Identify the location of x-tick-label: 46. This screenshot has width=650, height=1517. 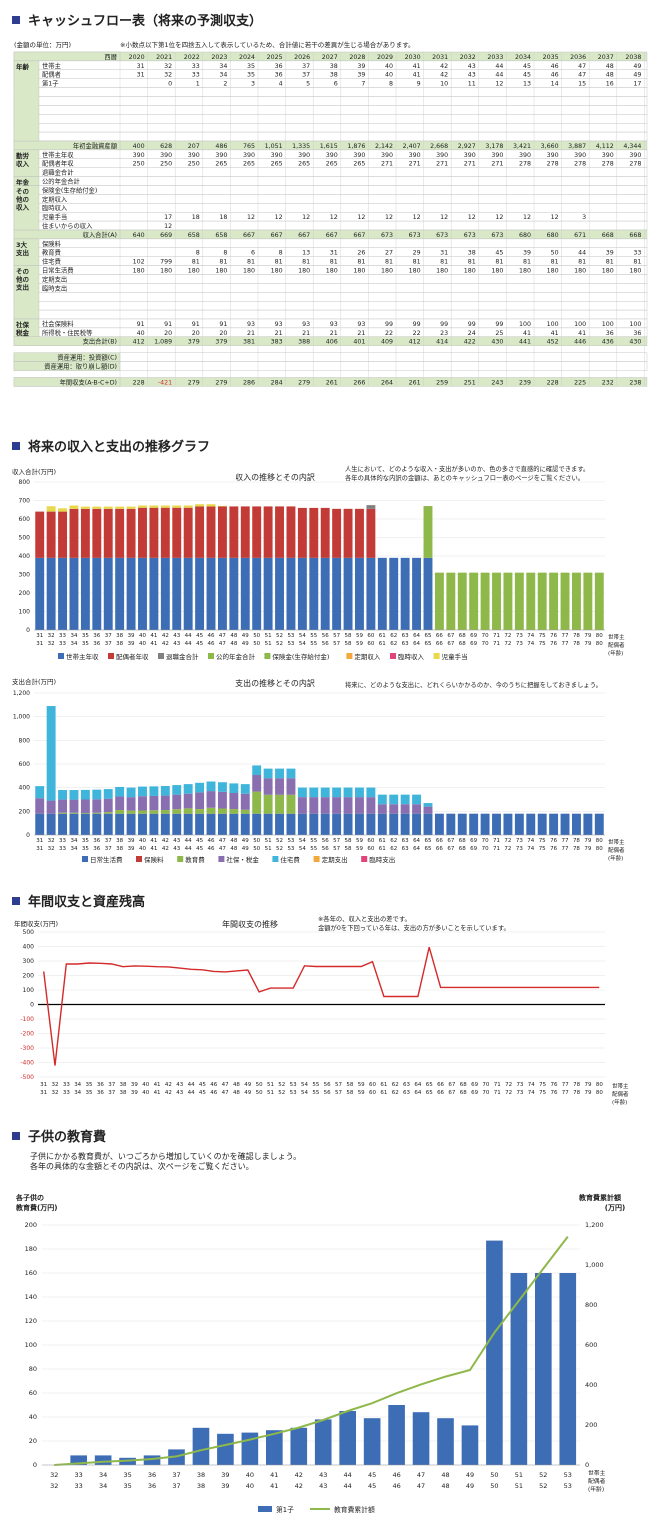
(211, 644).